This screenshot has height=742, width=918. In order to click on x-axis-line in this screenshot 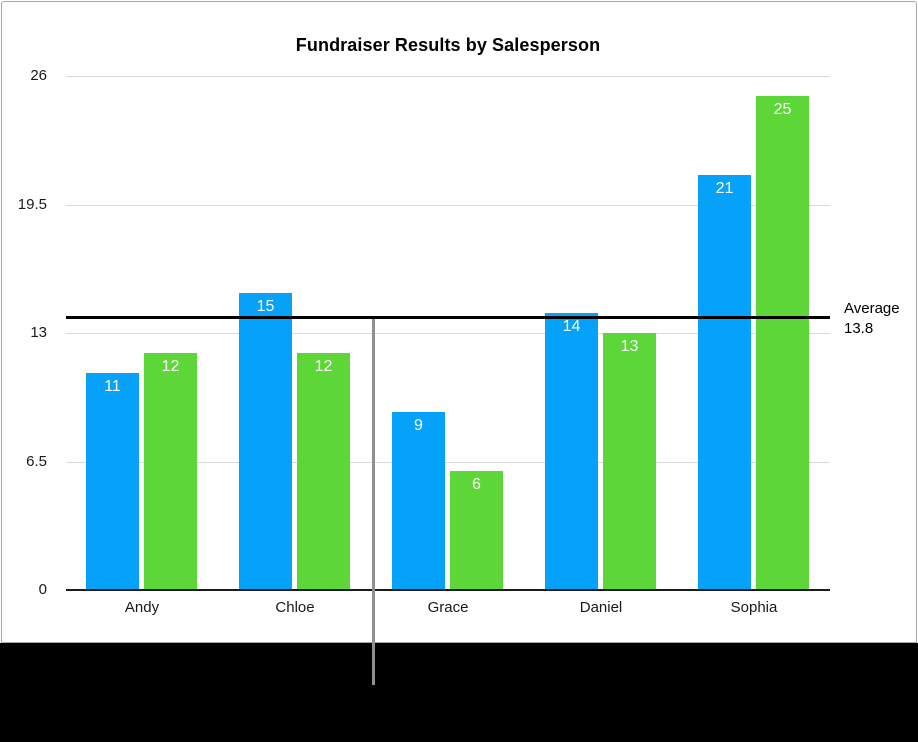, I will do `click(448, 590)`.